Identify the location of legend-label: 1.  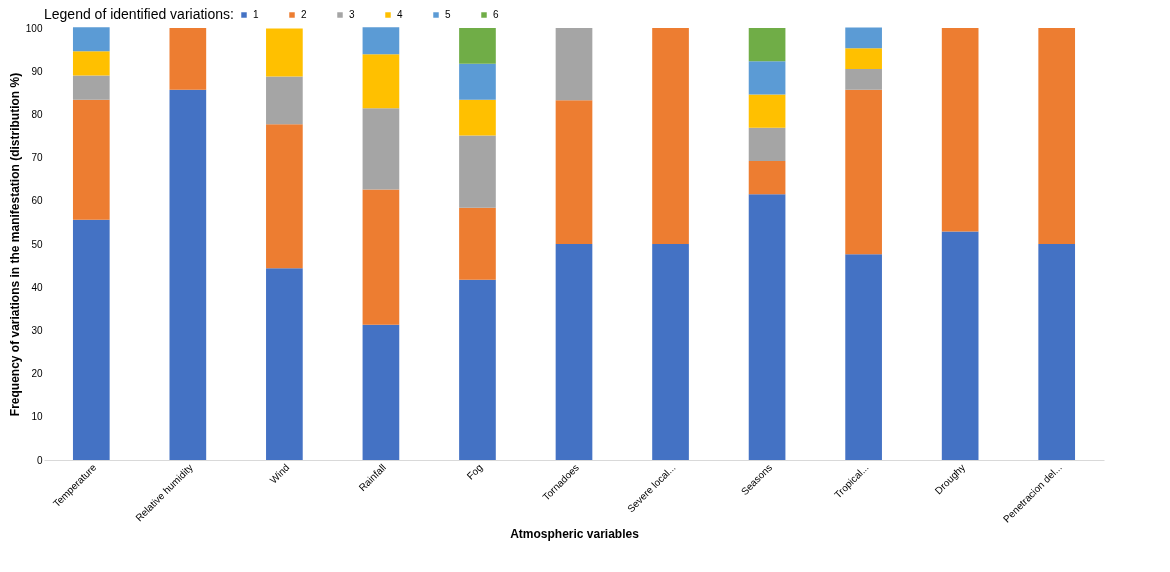
(256, 14).